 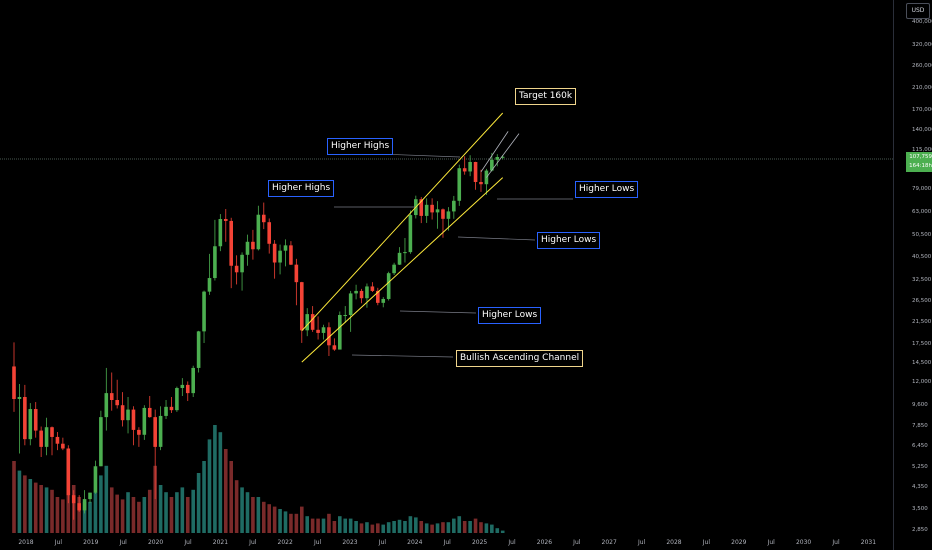 I want to click on volume-bars, so click(x=258, y=479).